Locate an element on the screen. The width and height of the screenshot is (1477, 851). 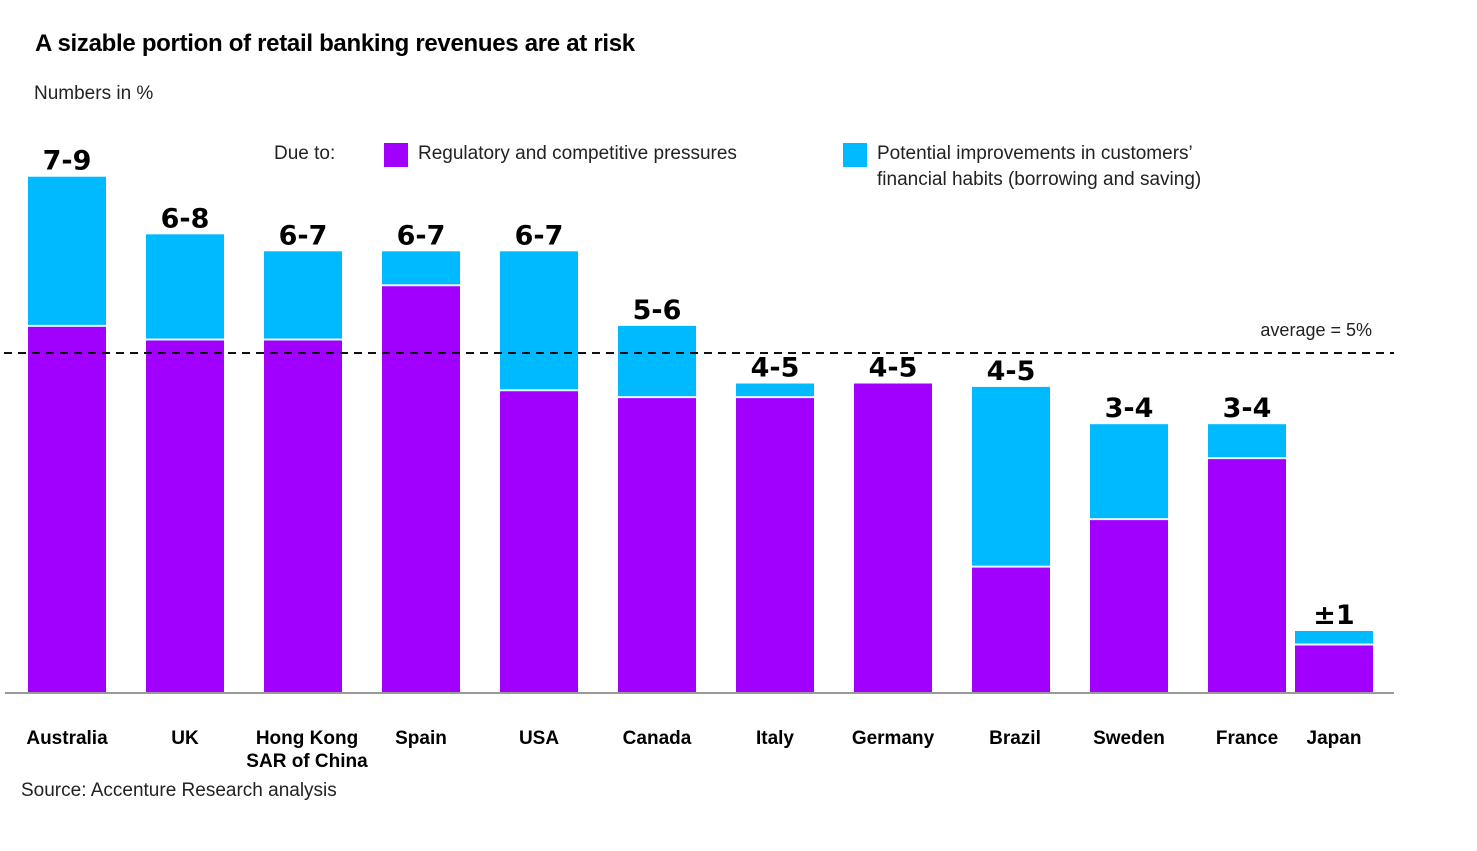
category-label: UK is located at coordinates (185, 738).